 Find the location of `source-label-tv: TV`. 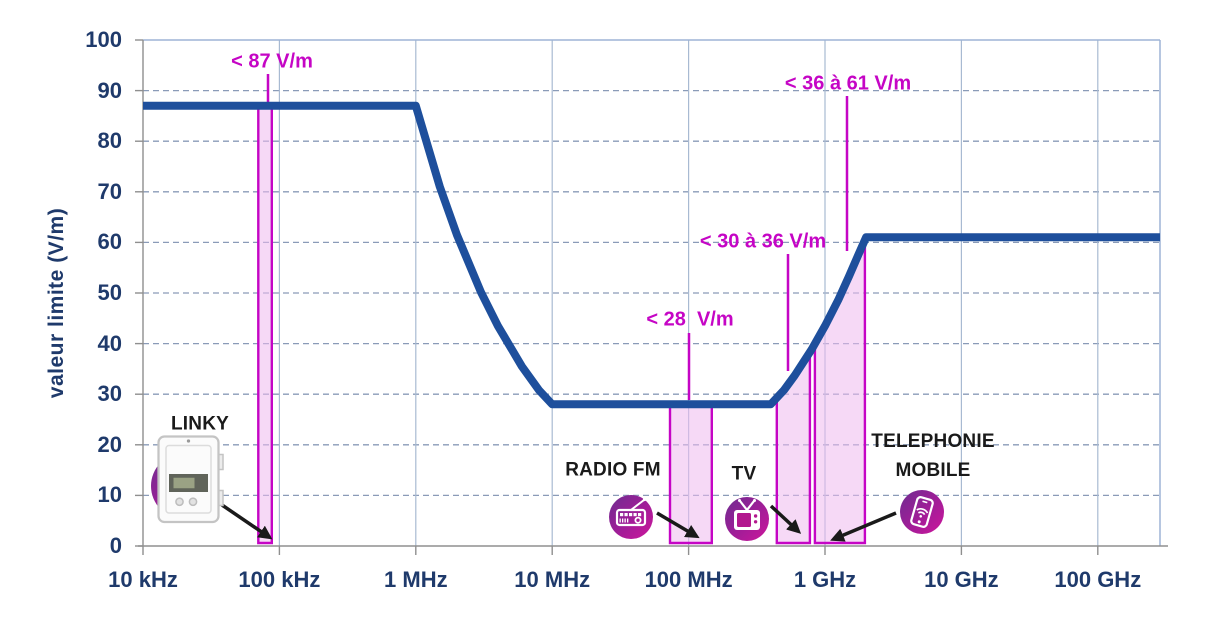

source-label-tv: TV is located at coordinates (744, 474).